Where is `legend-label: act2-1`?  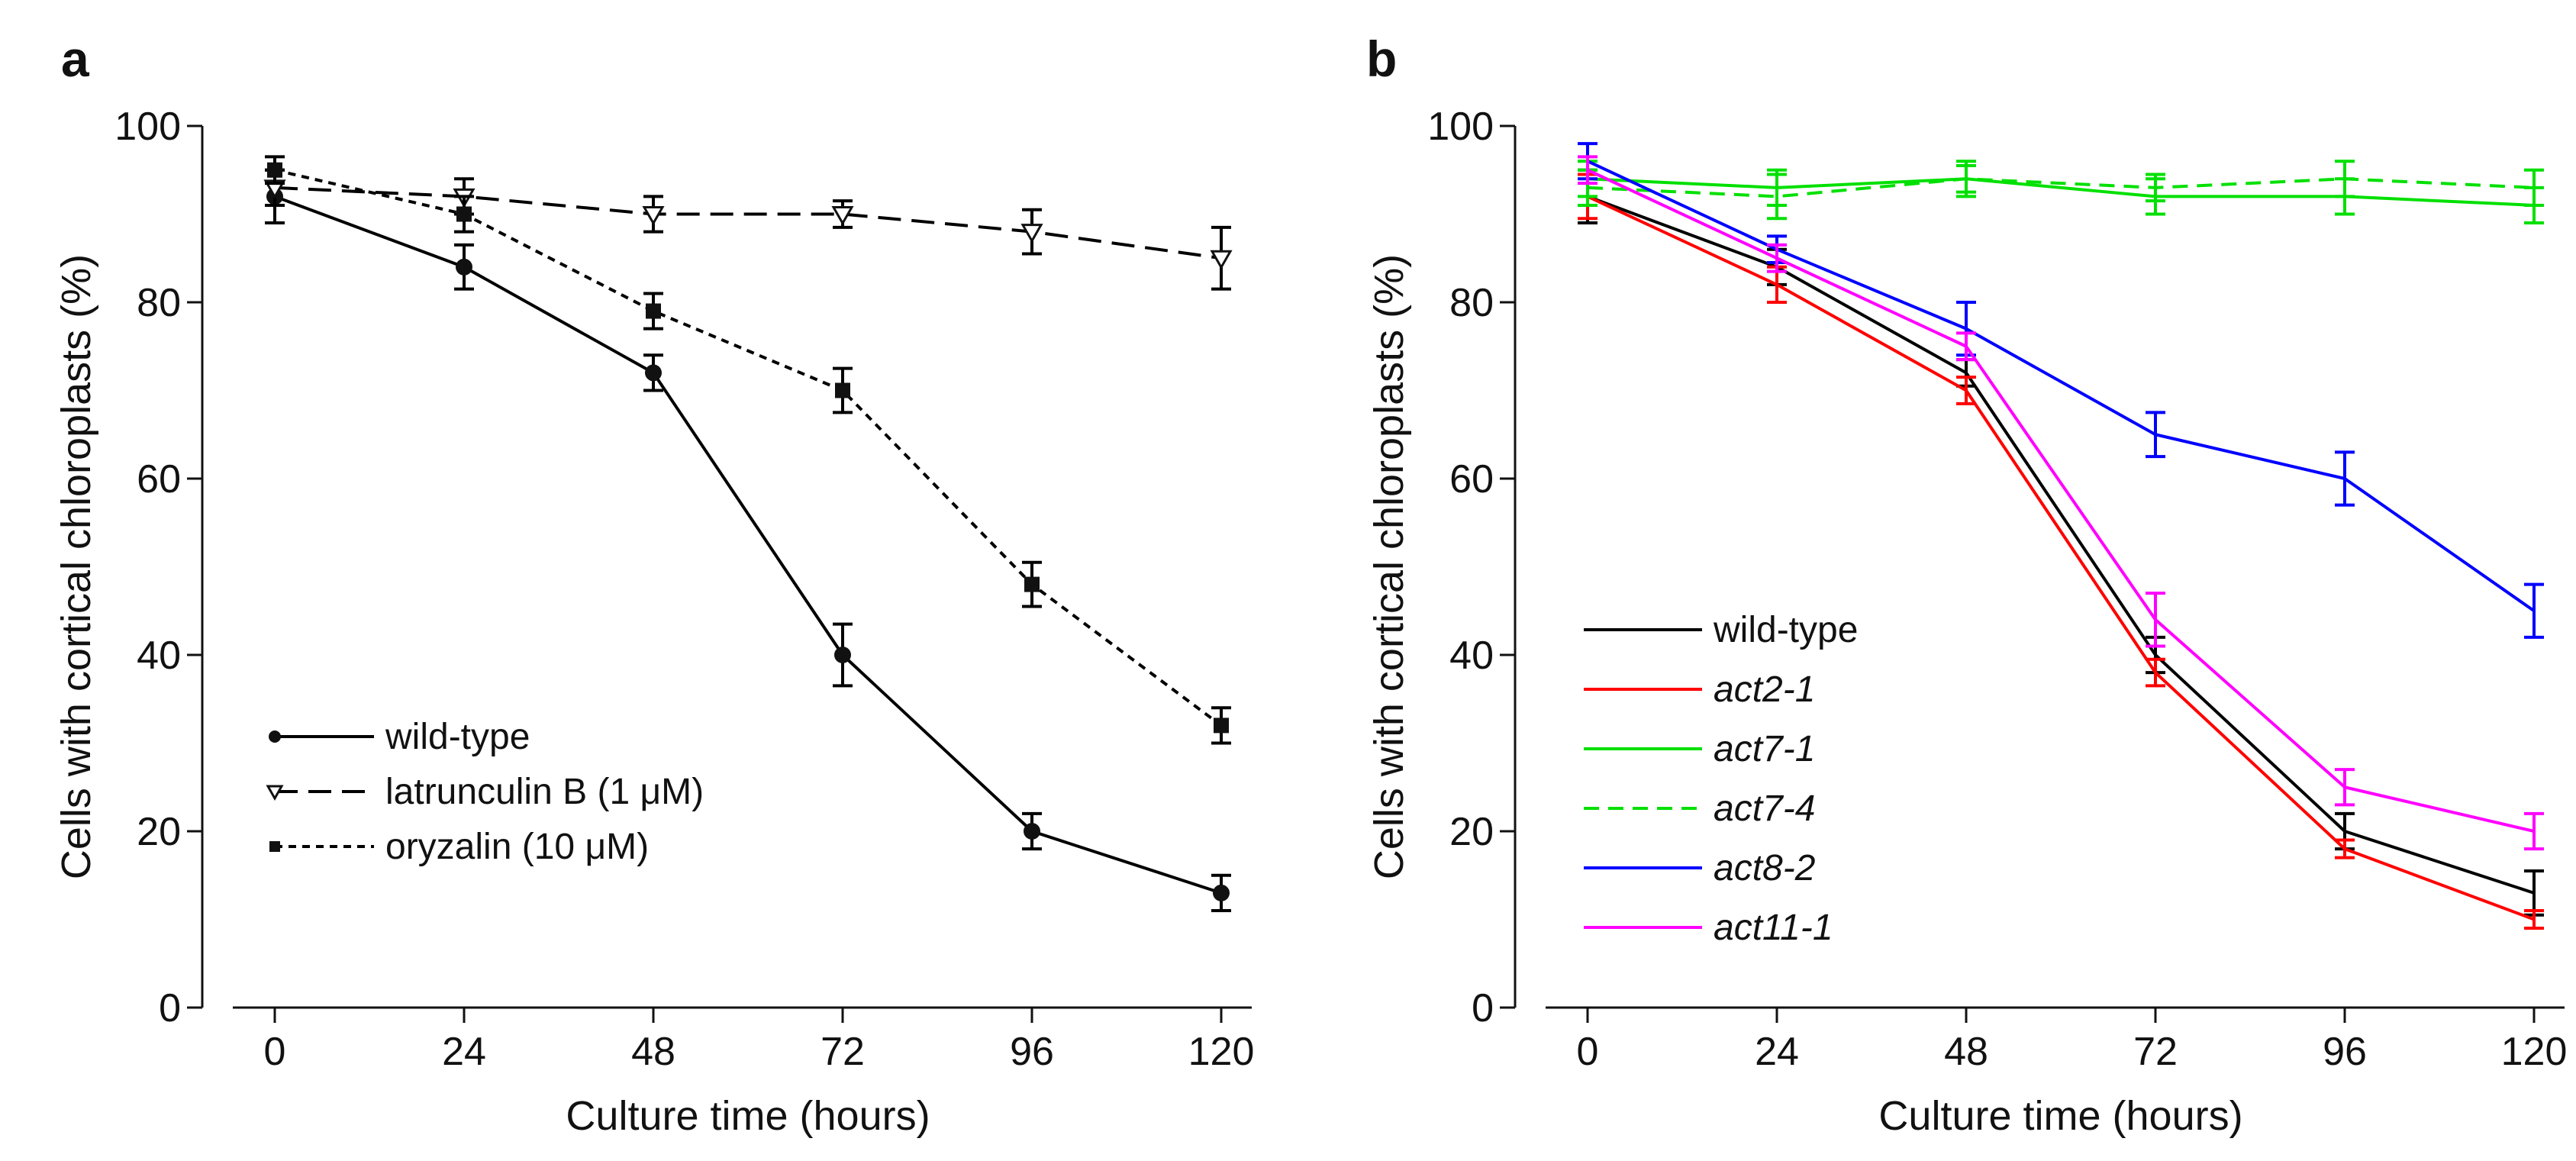
legend-label: act2-1 is located at coordinates (1765, 689).